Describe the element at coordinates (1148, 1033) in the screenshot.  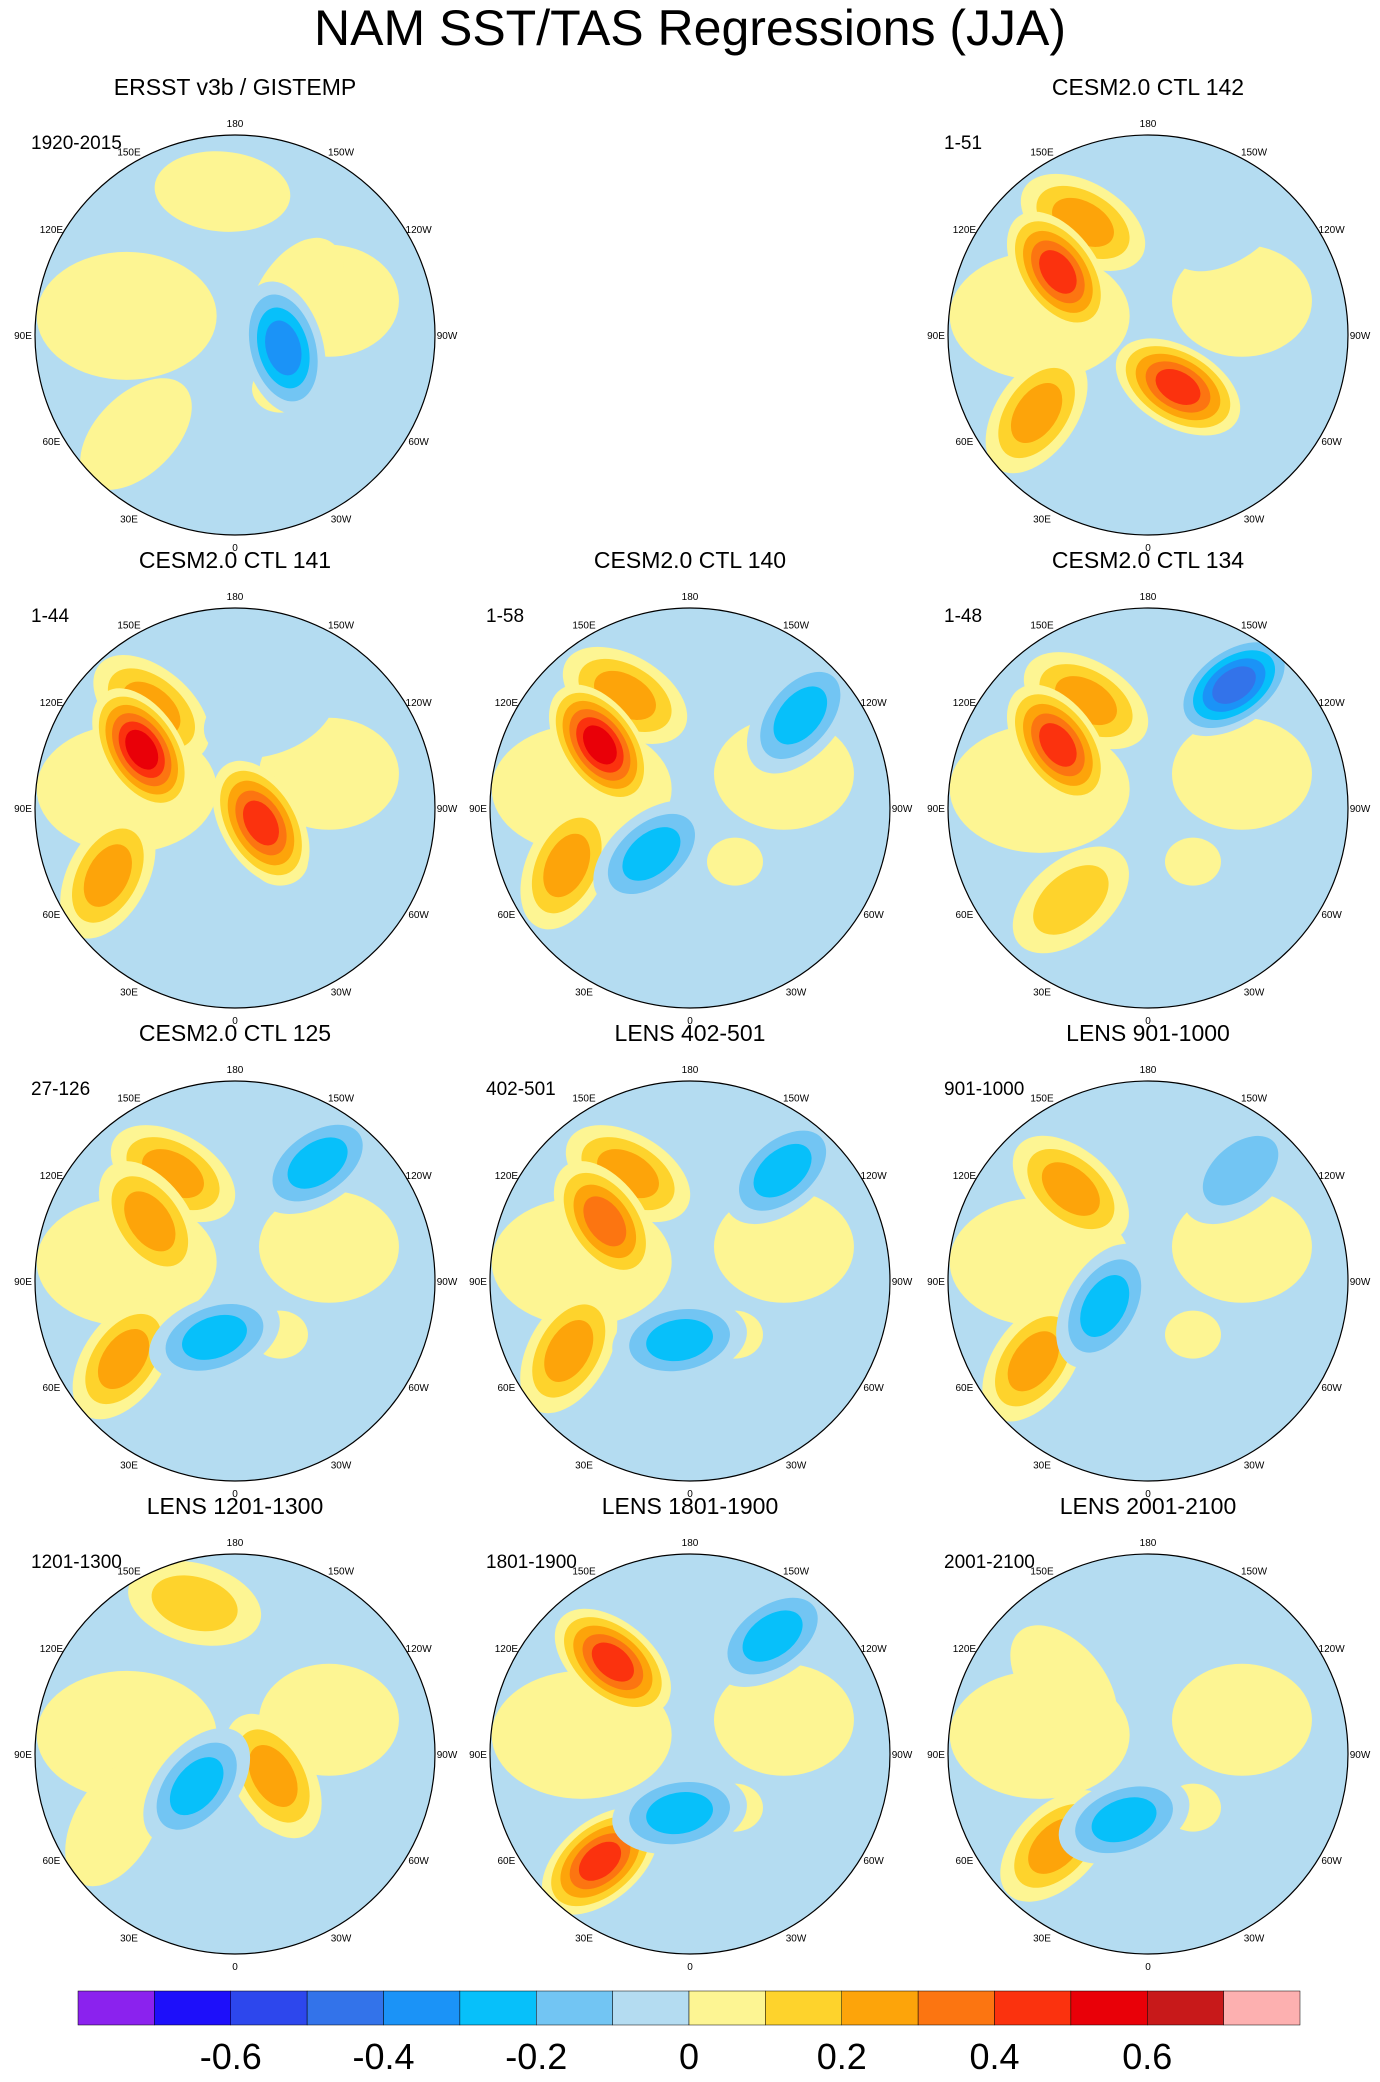
I see `panel-title: LENS 901-1000` at that location.